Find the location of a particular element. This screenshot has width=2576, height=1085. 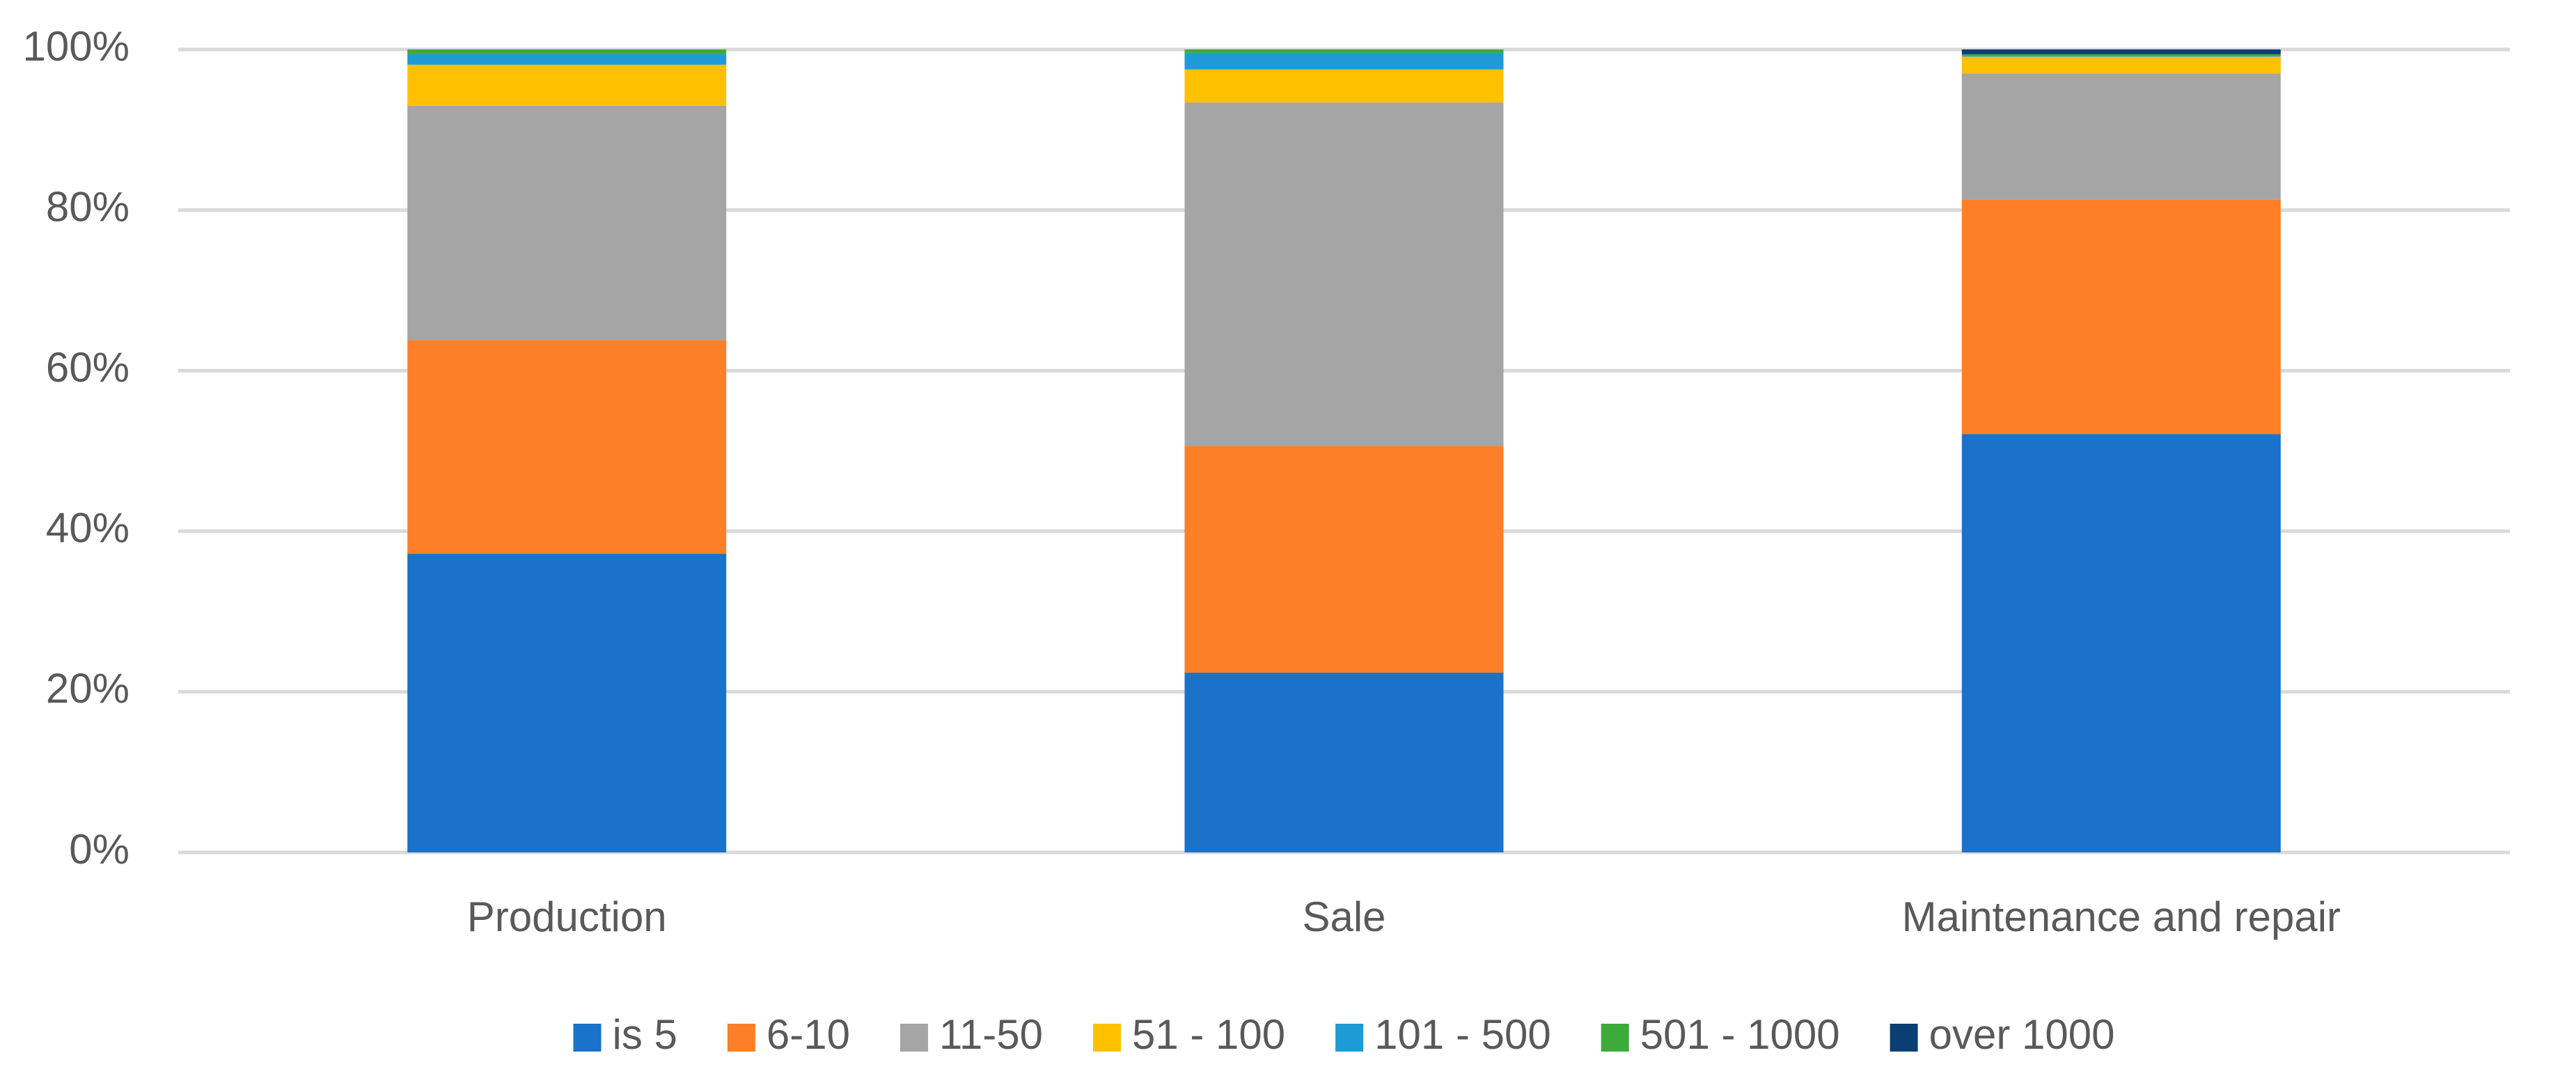

legend-item: 51 - 100 is located at coordinates (1188, 1034).